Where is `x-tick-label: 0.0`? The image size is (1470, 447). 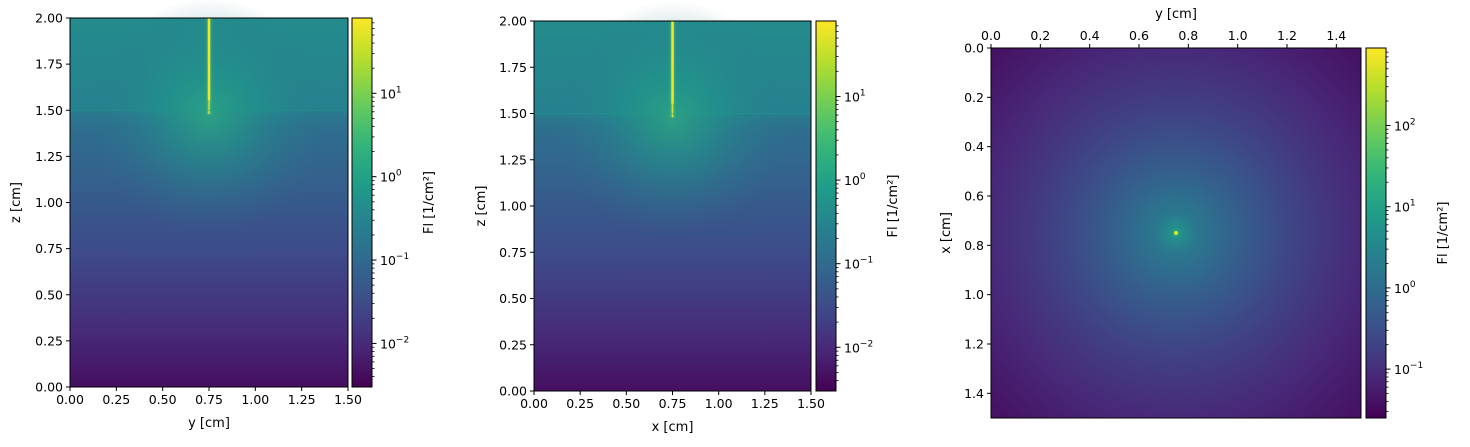 x-tick-label: 0.0 is located at coordinates (991, 35).